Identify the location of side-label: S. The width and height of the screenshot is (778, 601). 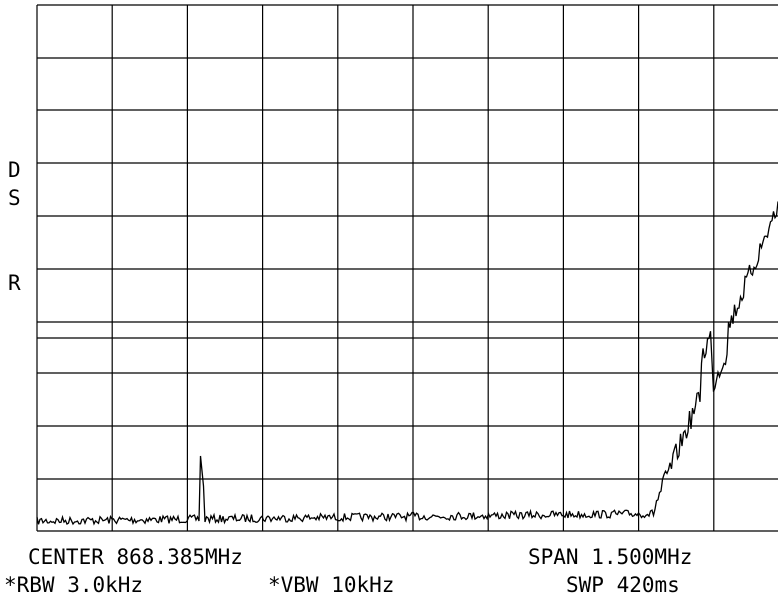
(14, 198).